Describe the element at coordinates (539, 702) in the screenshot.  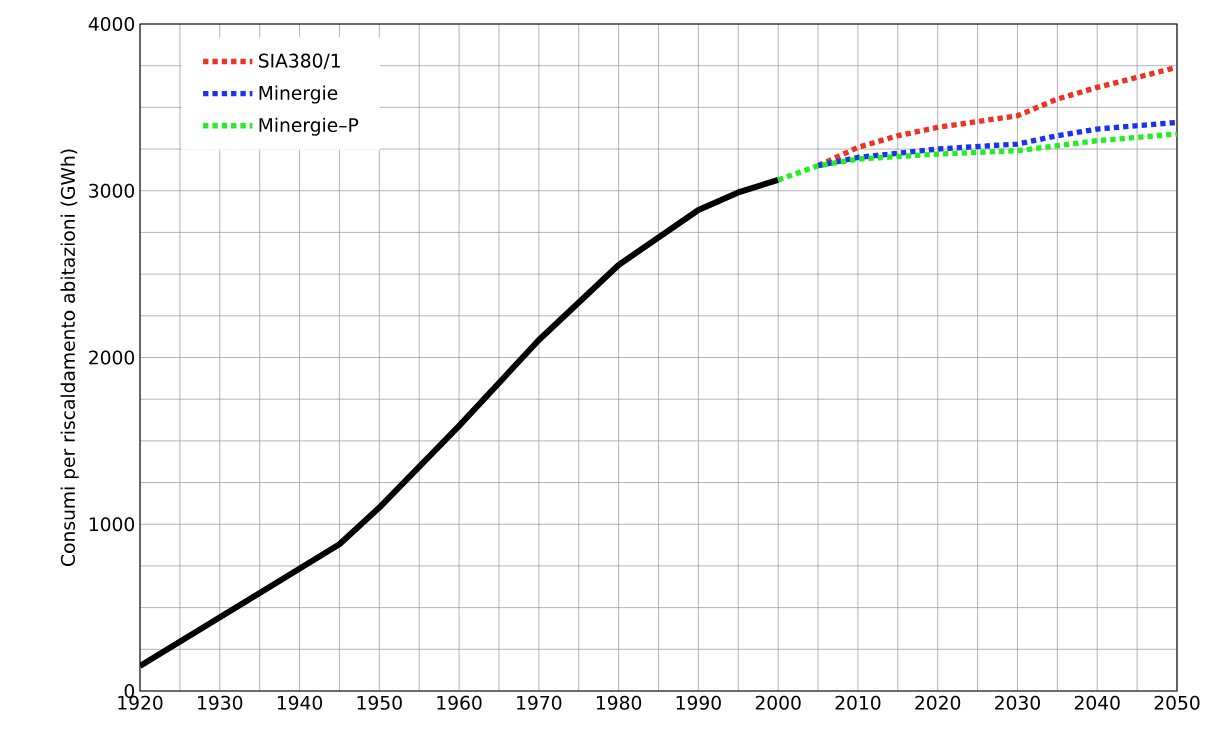
I see `x-tick-label: 1970` at that location.